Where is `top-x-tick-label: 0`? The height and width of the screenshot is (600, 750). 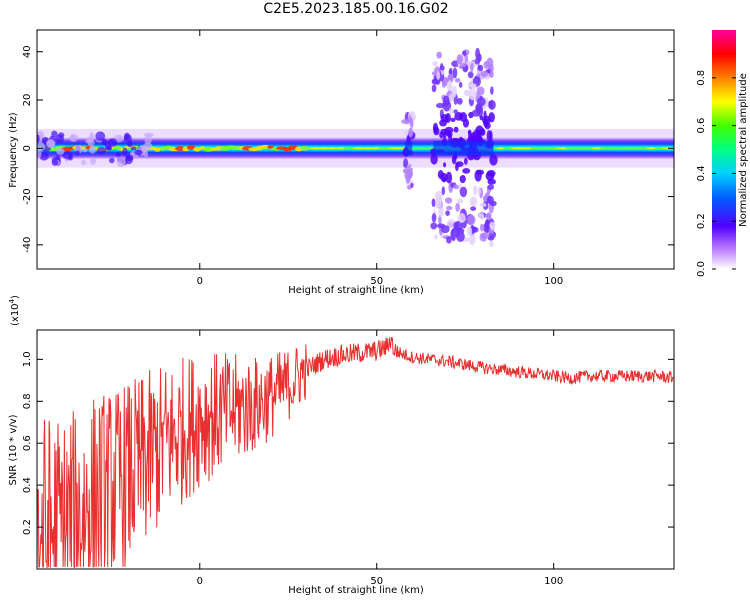
top-x-tick-label: 0 is located at coordinates (200, 281).